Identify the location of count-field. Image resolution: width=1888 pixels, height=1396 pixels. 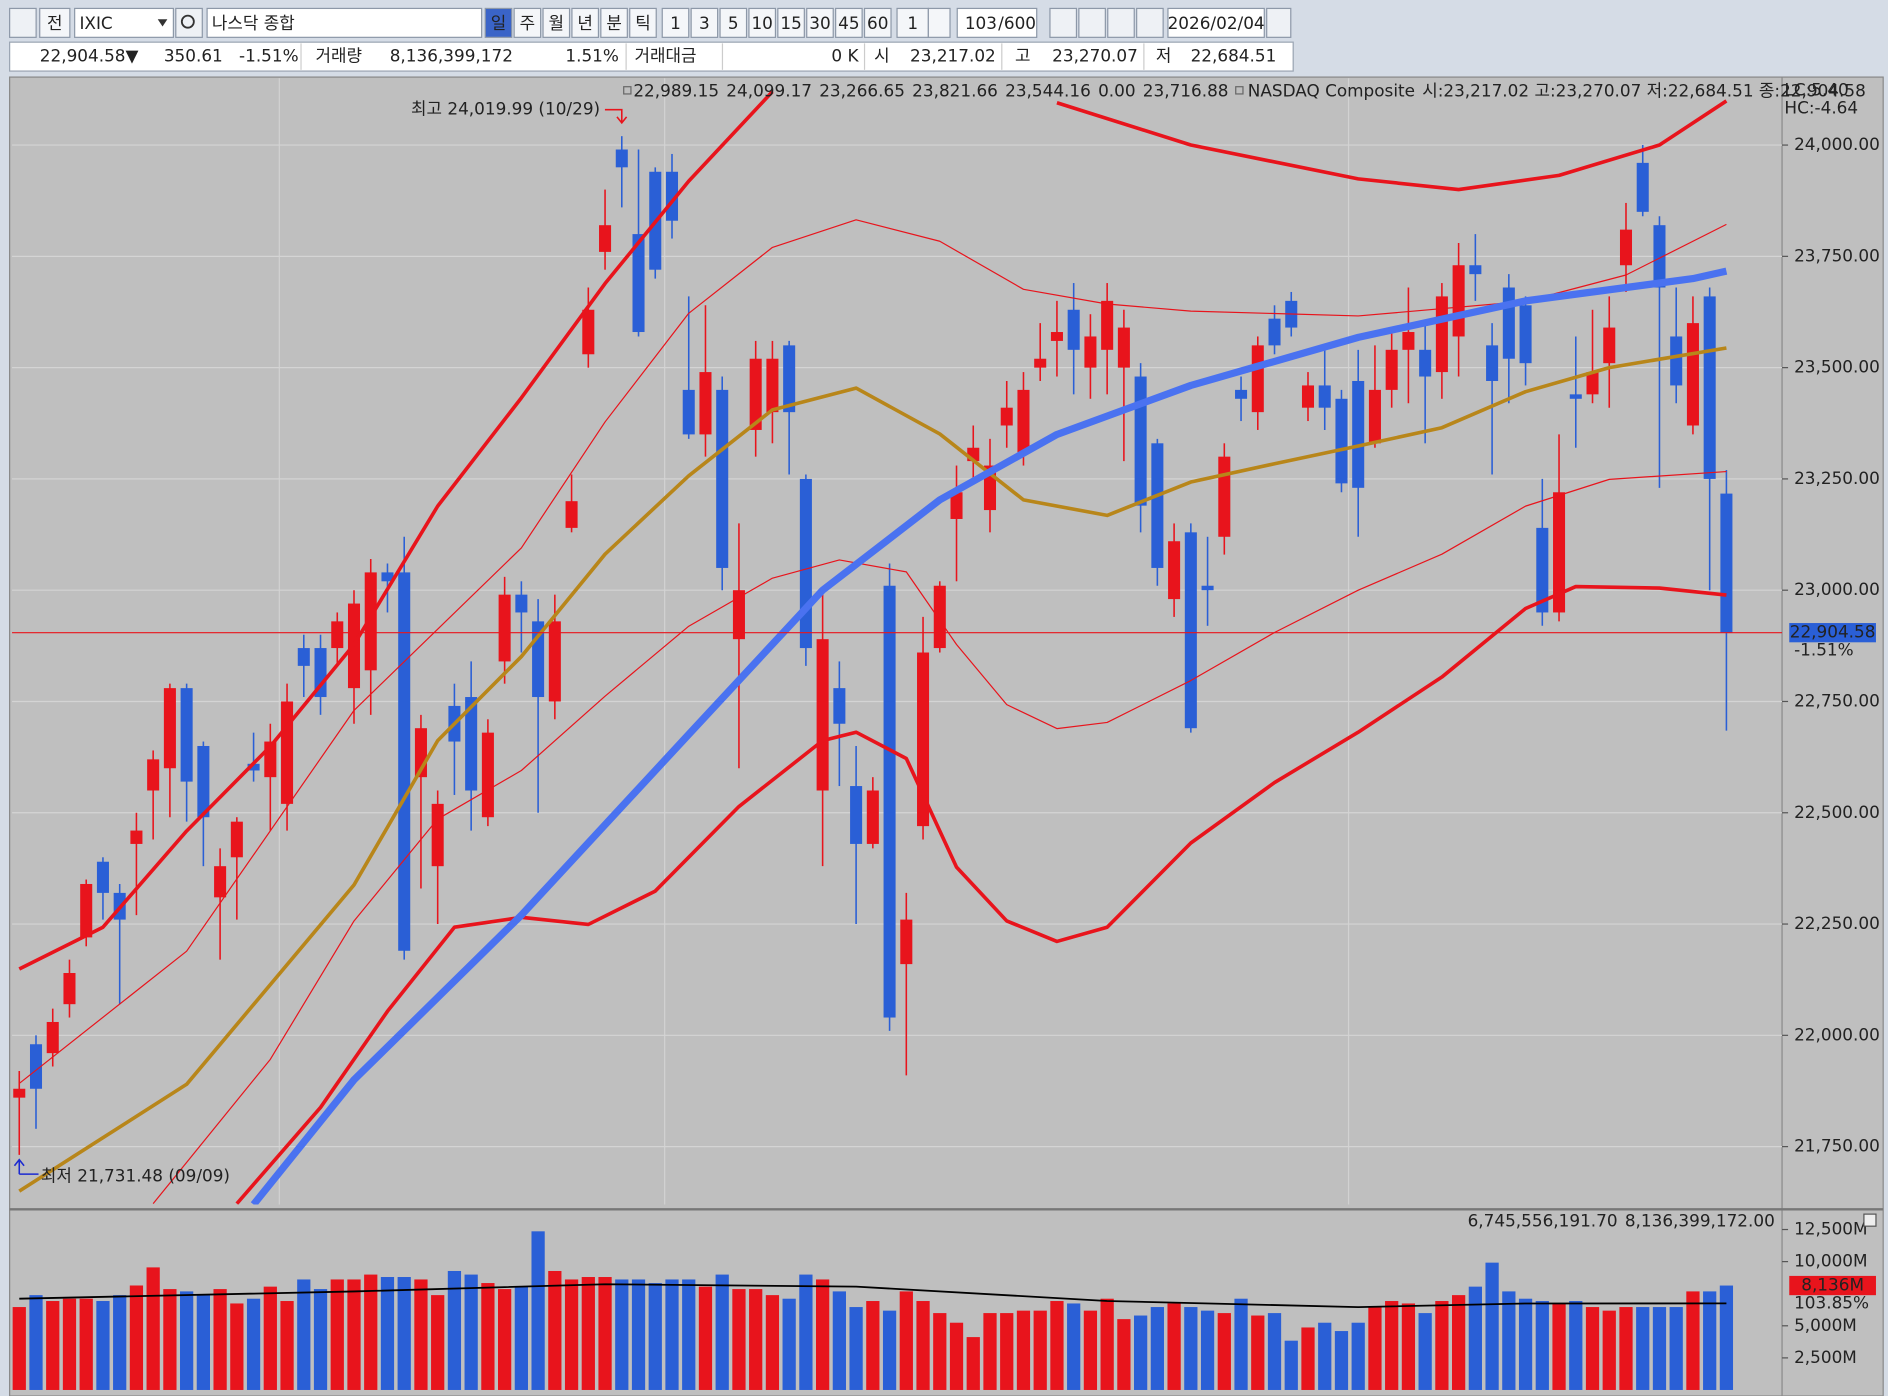
(997, 22).